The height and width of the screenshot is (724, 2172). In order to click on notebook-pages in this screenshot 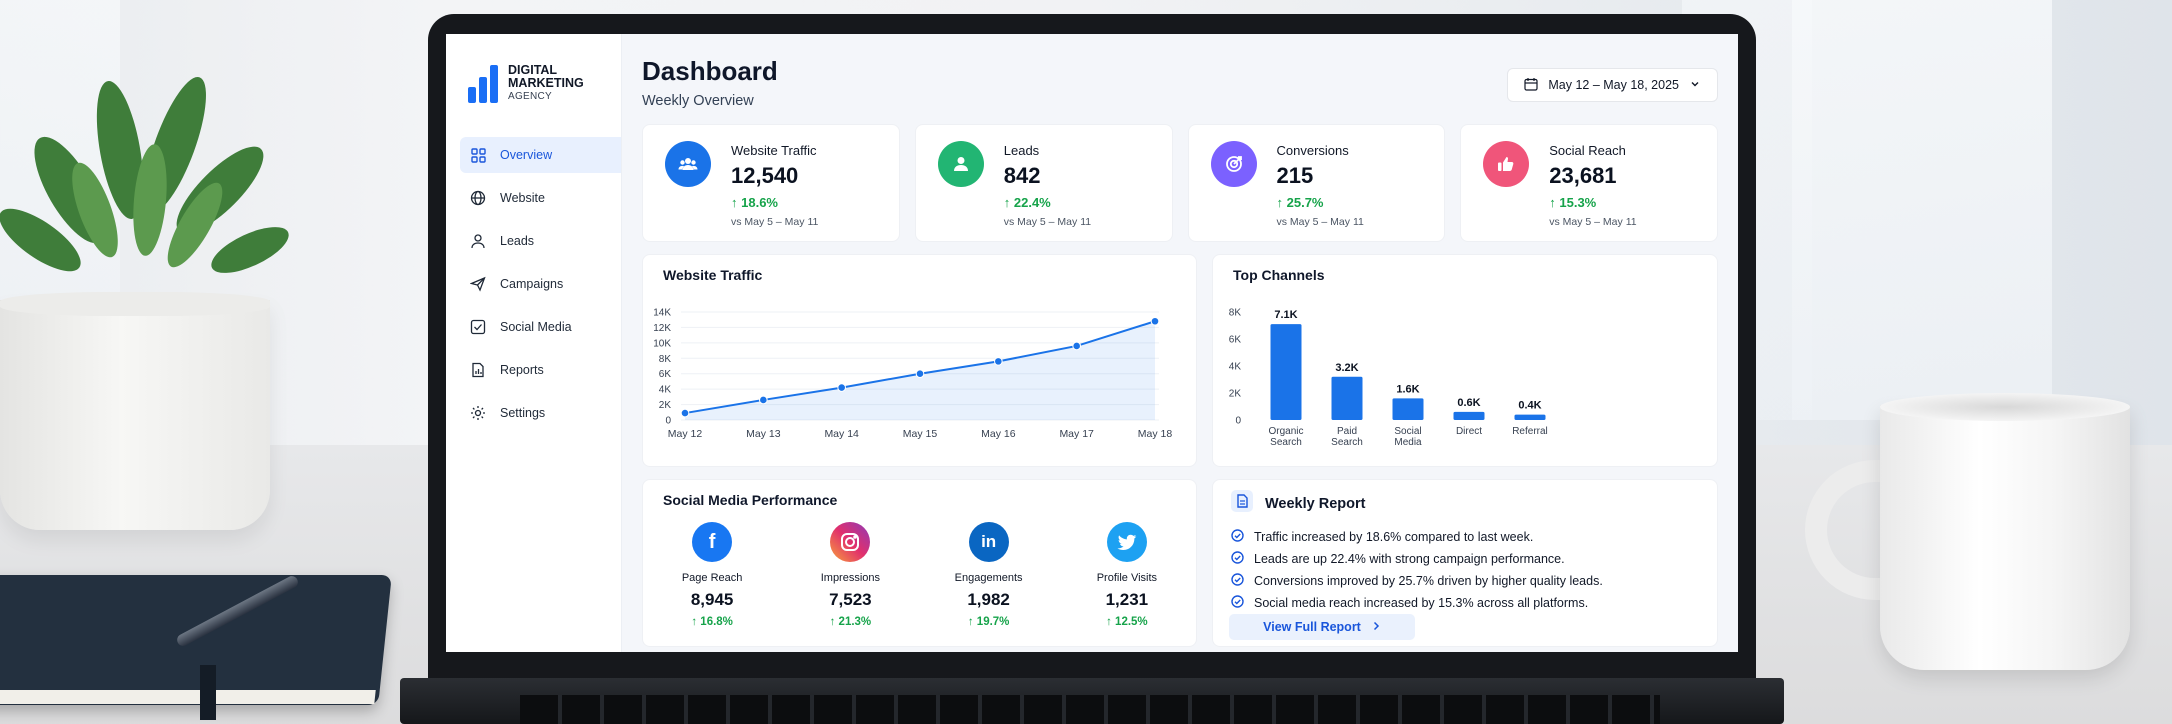, I will do `click(188, 697)`.